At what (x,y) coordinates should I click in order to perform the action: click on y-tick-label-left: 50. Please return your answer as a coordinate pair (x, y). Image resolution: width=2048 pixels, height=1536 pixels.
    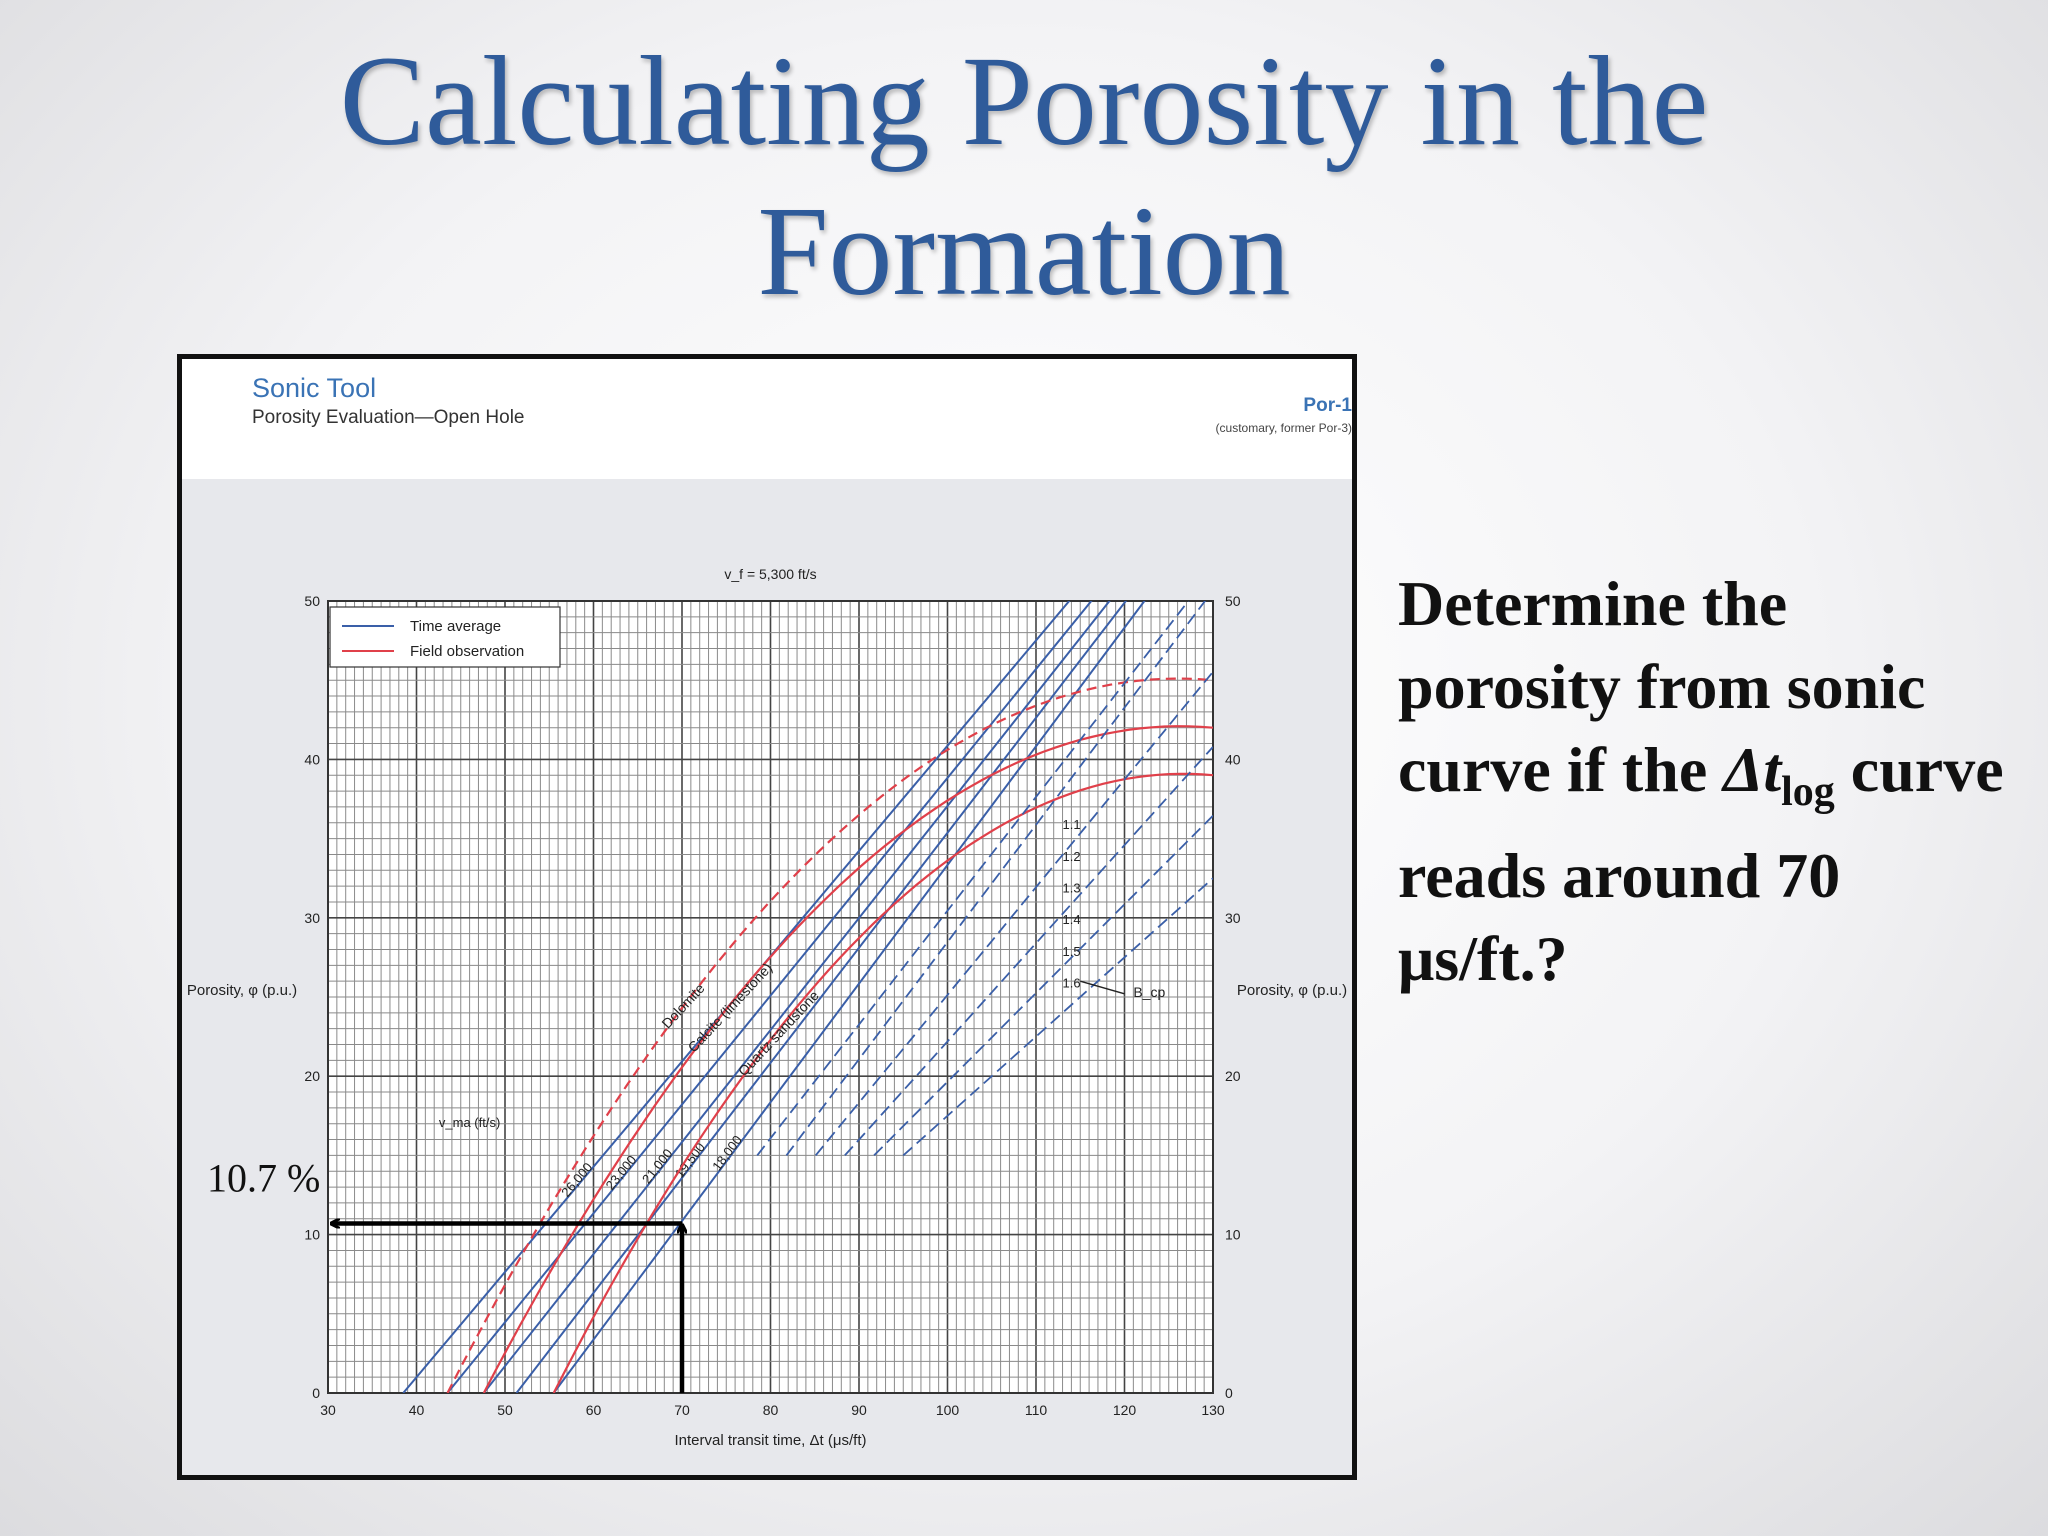
    Looking at the image, I should click on (312, 601).